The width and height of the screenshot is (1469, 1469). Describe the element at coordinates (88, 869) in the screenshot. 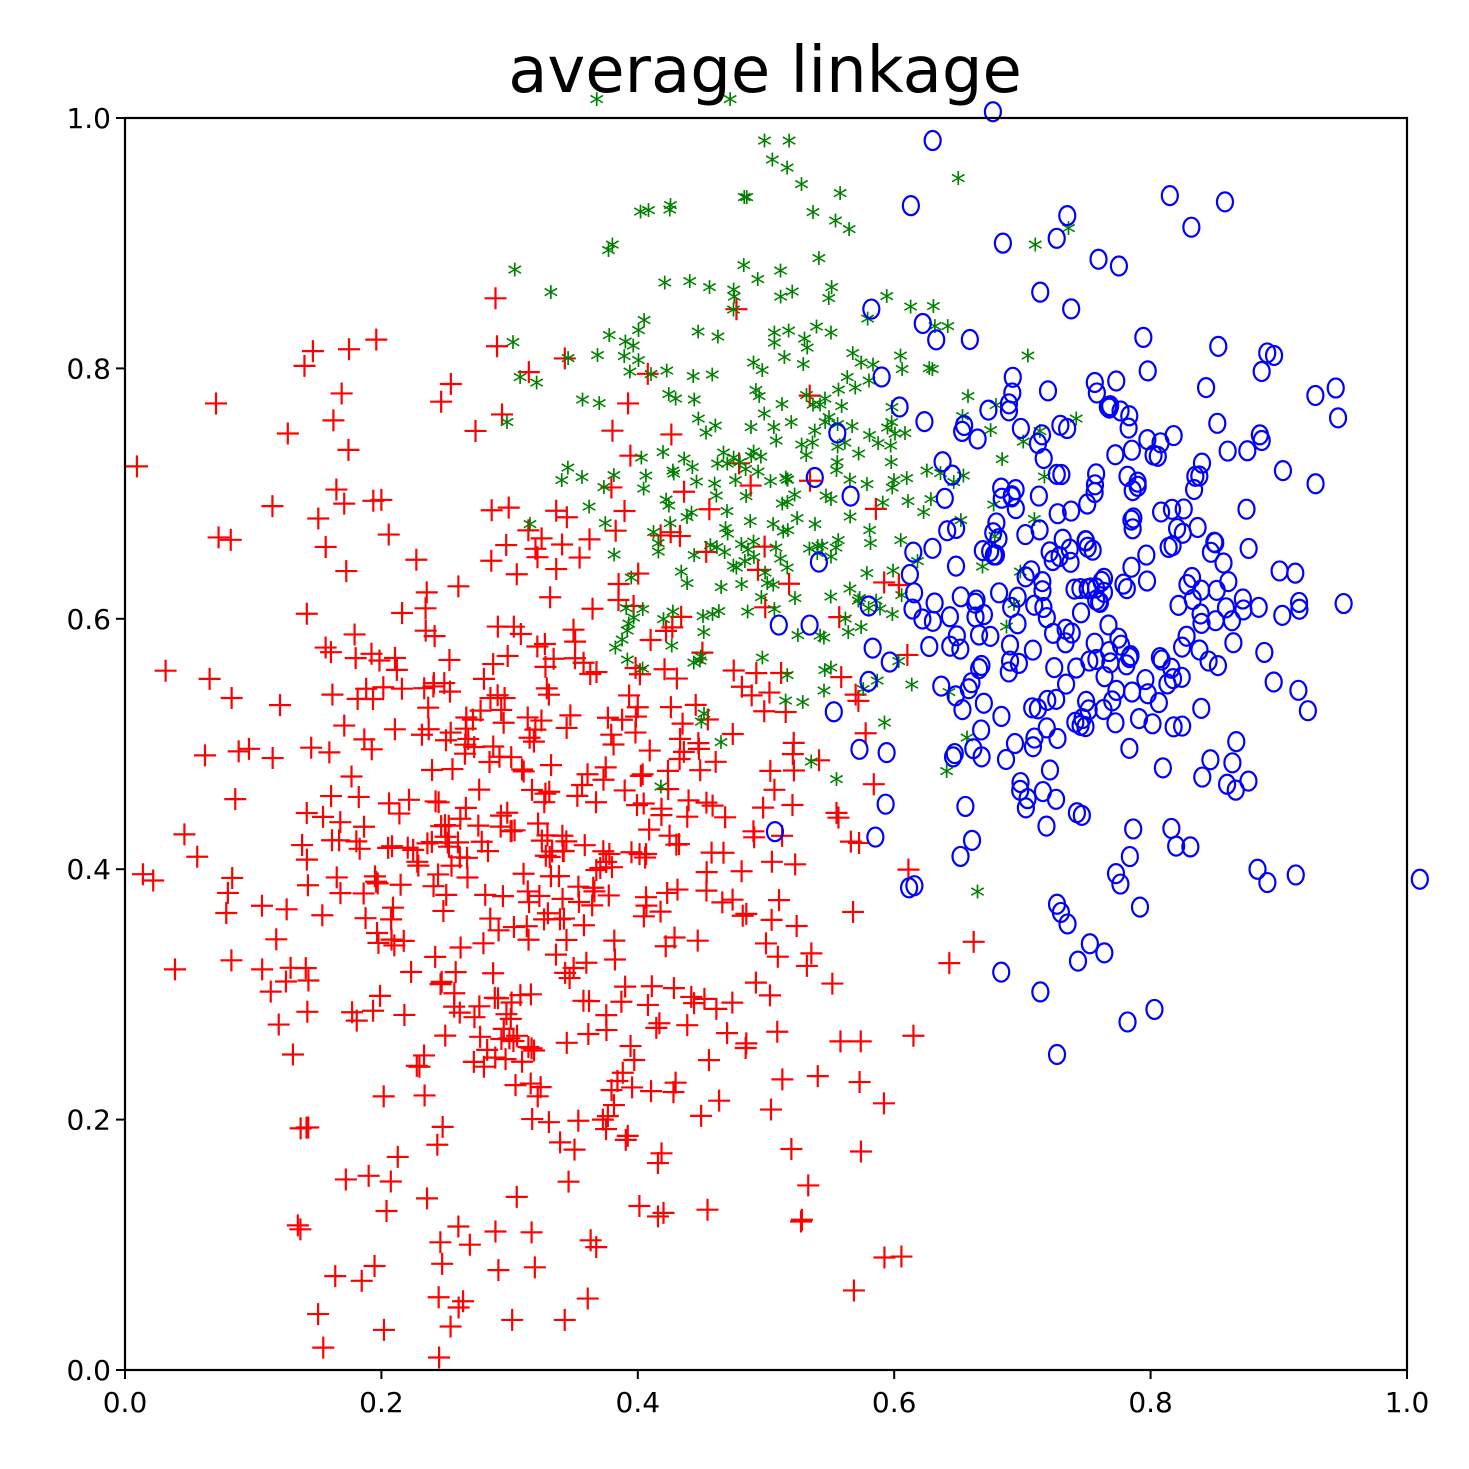

I see `y-tick-label: 0.4` at that location.